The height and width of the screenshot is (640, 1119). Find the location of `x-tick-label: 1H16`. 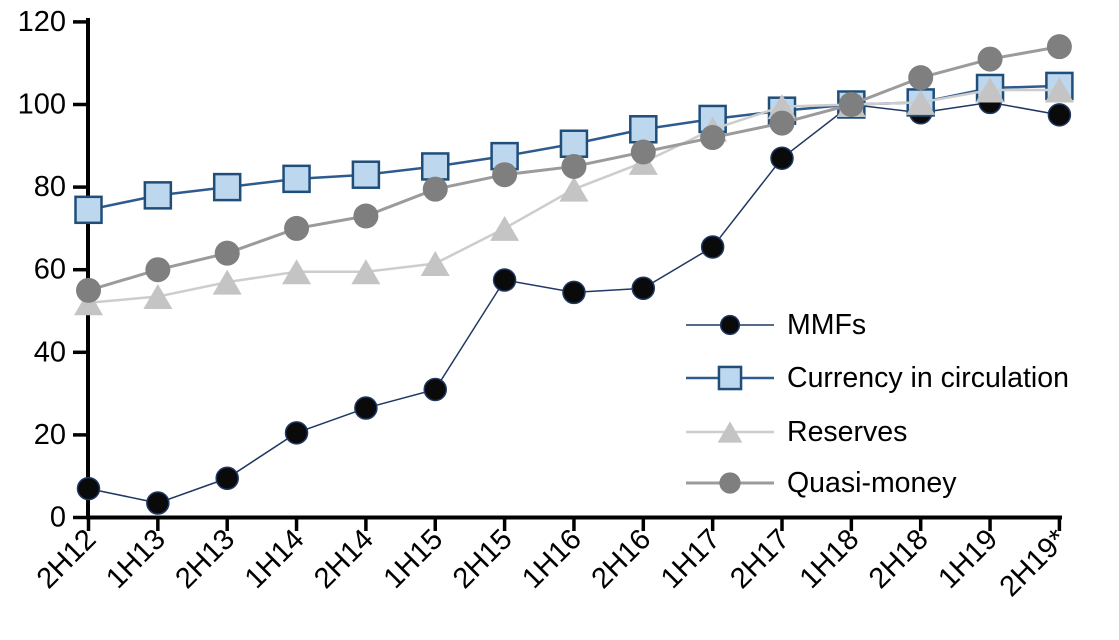

x-tick-label: 1H16 is located at coordinates (552, 559).